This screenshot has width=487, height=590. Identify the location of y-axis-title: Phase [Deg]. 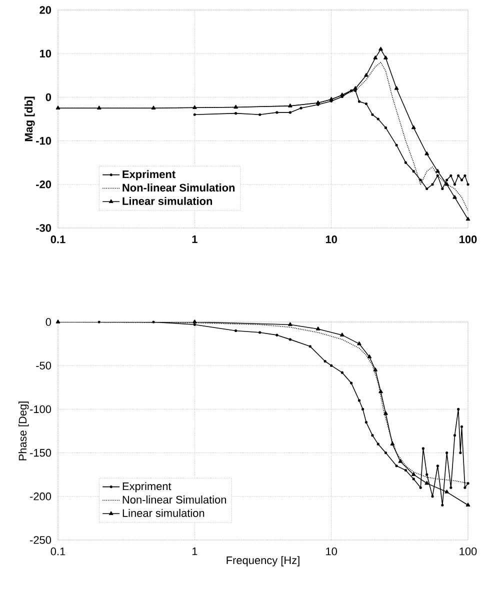
(23, 431).